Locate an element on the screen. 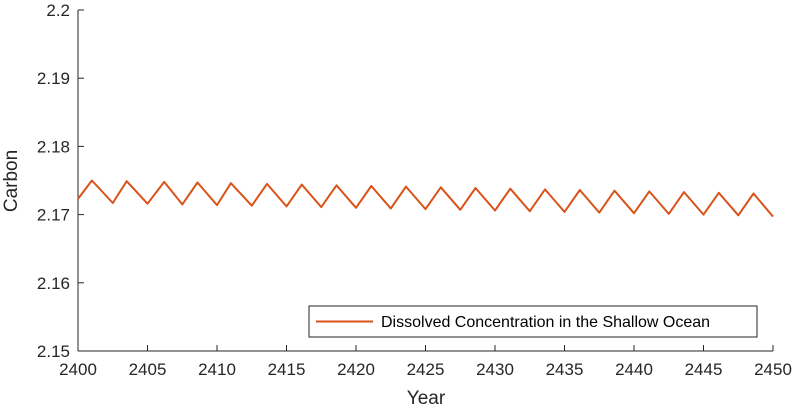 The height and width of the screenshot is (407, 798). series-line is located at coordinates (425, 198).